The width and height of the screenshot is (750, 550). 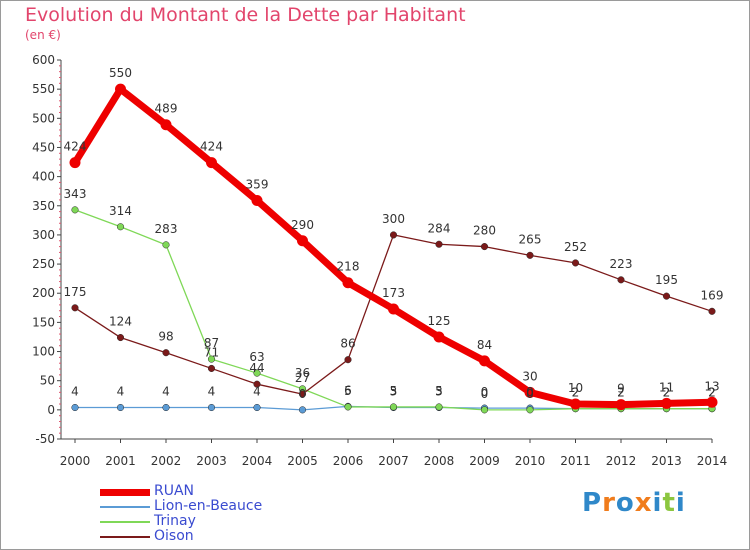 What do you see at coordinates (621, 264) in the screenshot?
I see `data-label-oison: 223` at bounding box center [621, 264].